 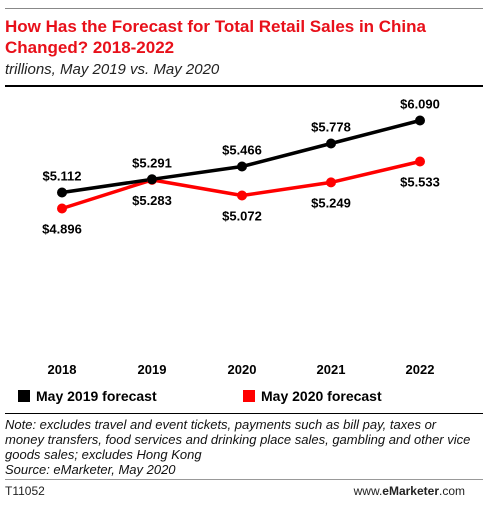 What do you see at coordinates (244, 86) in the screenshot?
I see `header-divider` at bounding box center [244, 86].